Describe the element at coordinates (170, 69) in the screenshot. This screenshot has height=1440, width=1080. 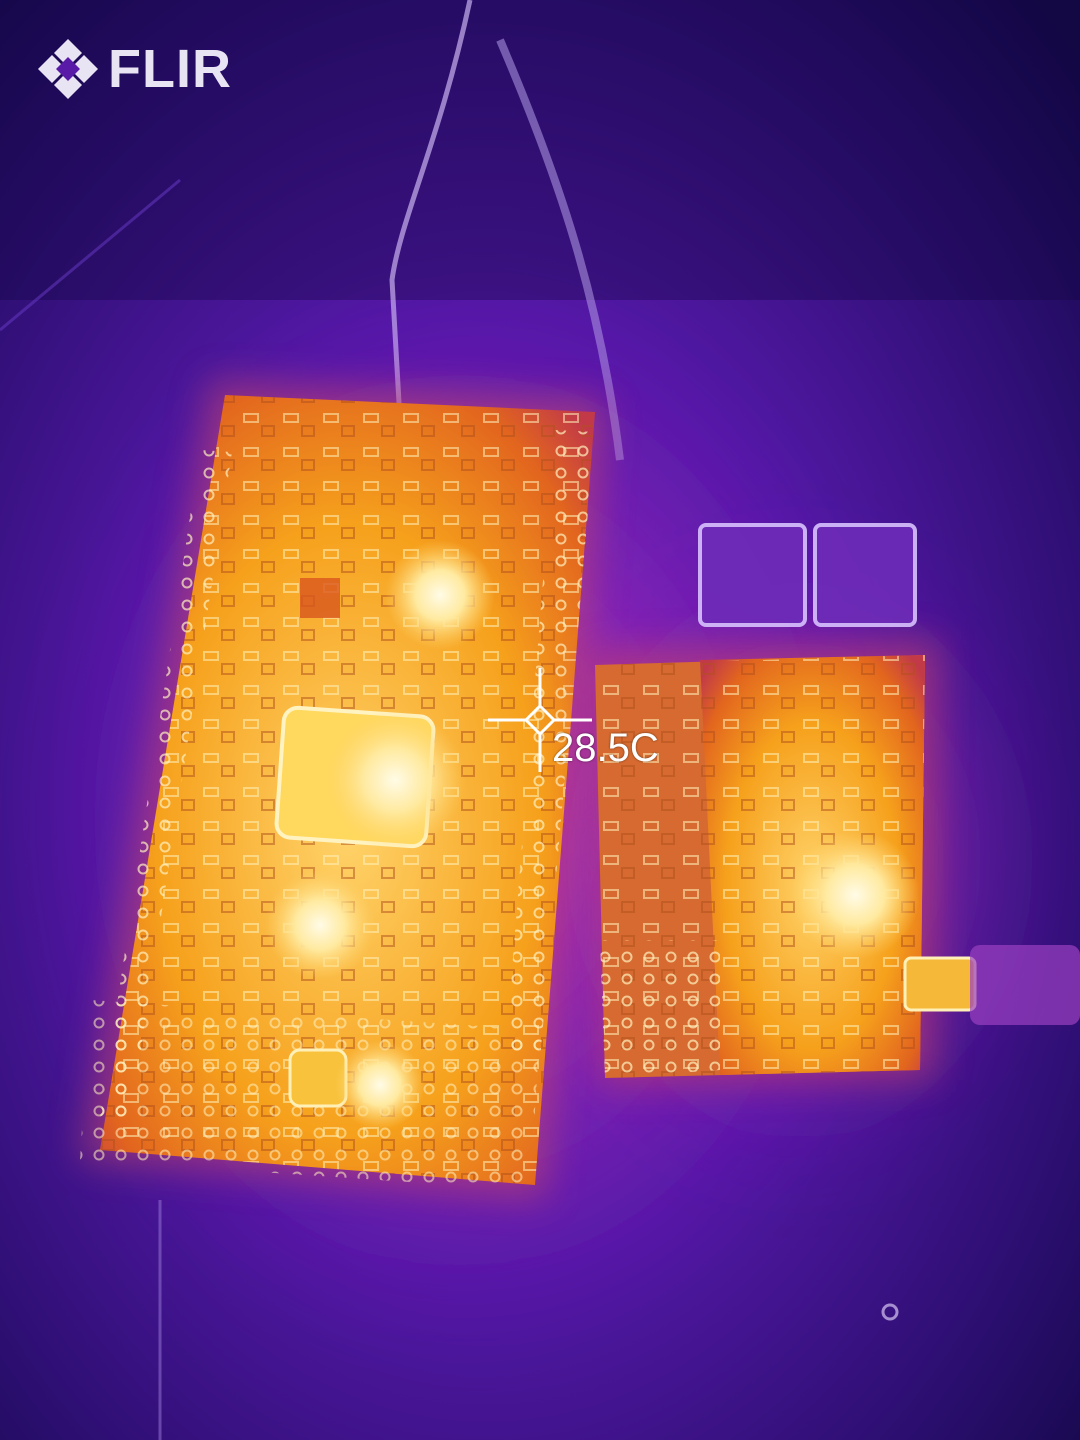
I see `flir-wordmark: FLIR` at that location.